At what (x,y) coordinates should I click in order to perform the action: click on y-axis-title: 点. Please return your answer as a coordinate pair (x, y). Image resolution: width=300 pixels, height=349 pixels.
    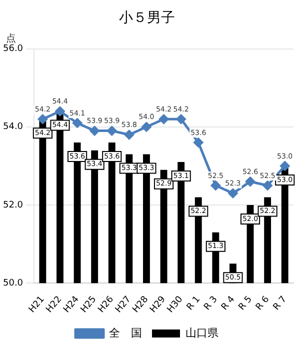
    Looking at the image, I should click on (11, 38).